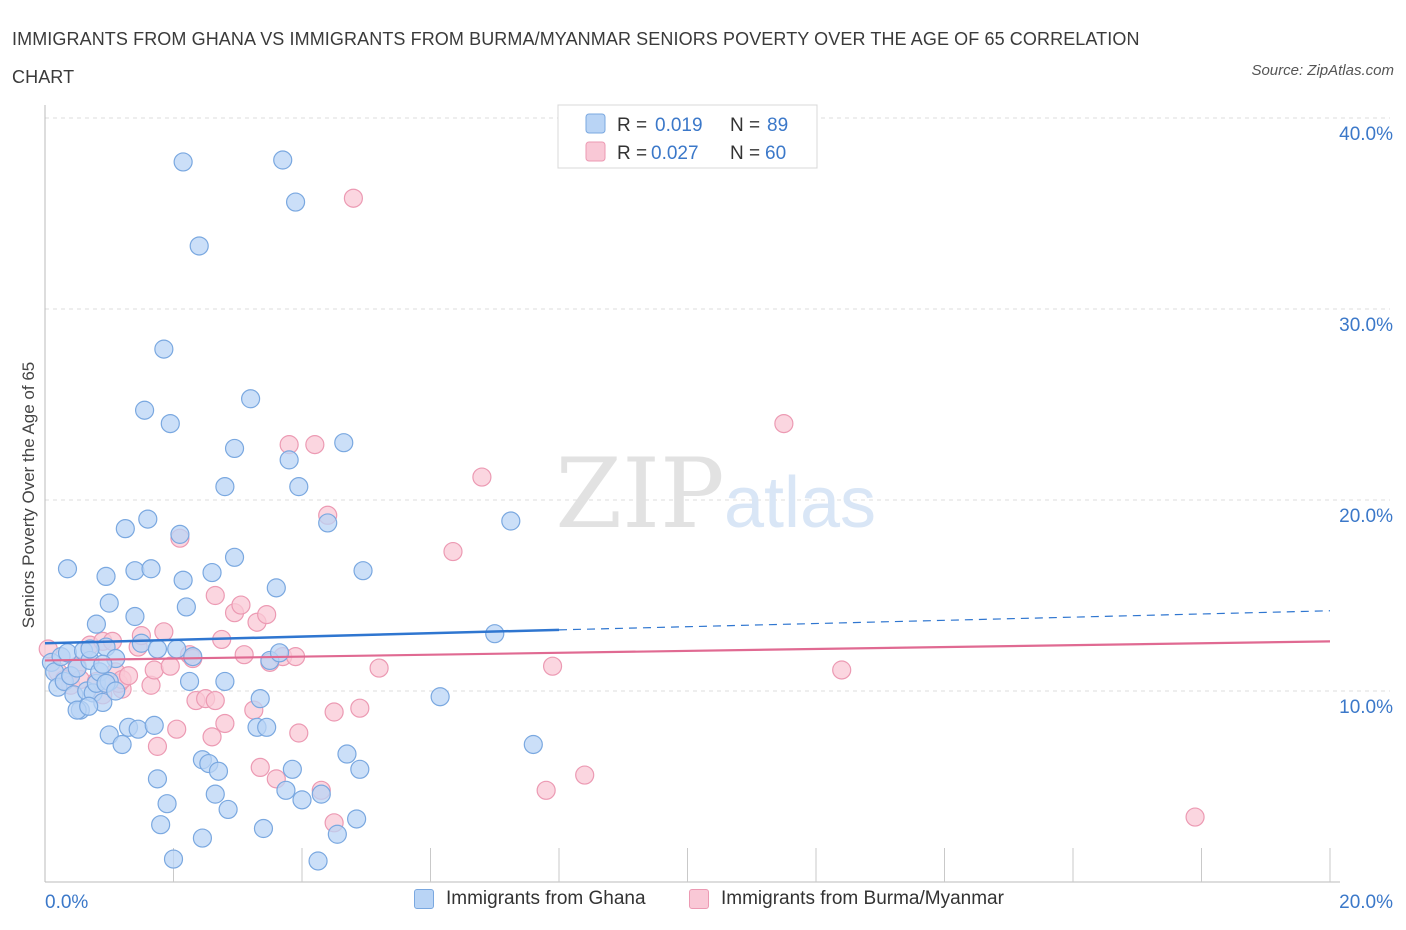 The image size is (1406, 930). What do you see at coordinates (632, 125) in the screenshot?
I see `legend-ghana-r-label: R =` at bounding box center [632, 125].